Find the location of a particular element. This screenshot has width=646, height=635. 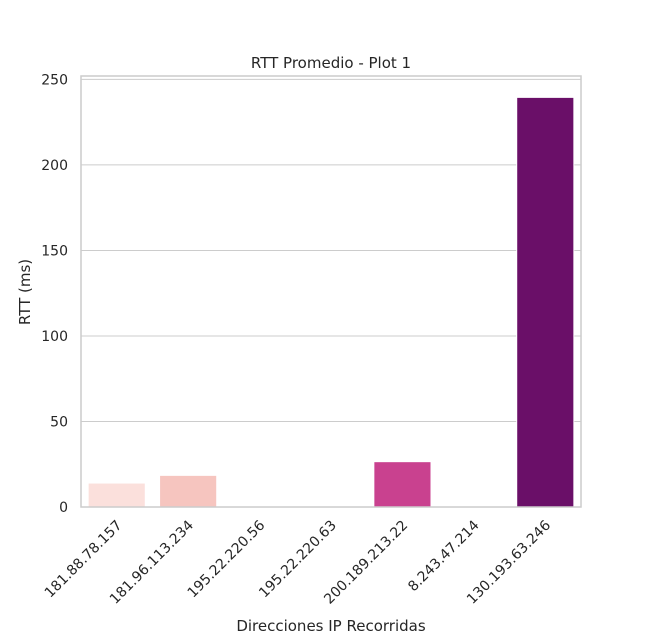

chart-title: RTT Promedio - Plot 1 is located at coordinates (331, 63).